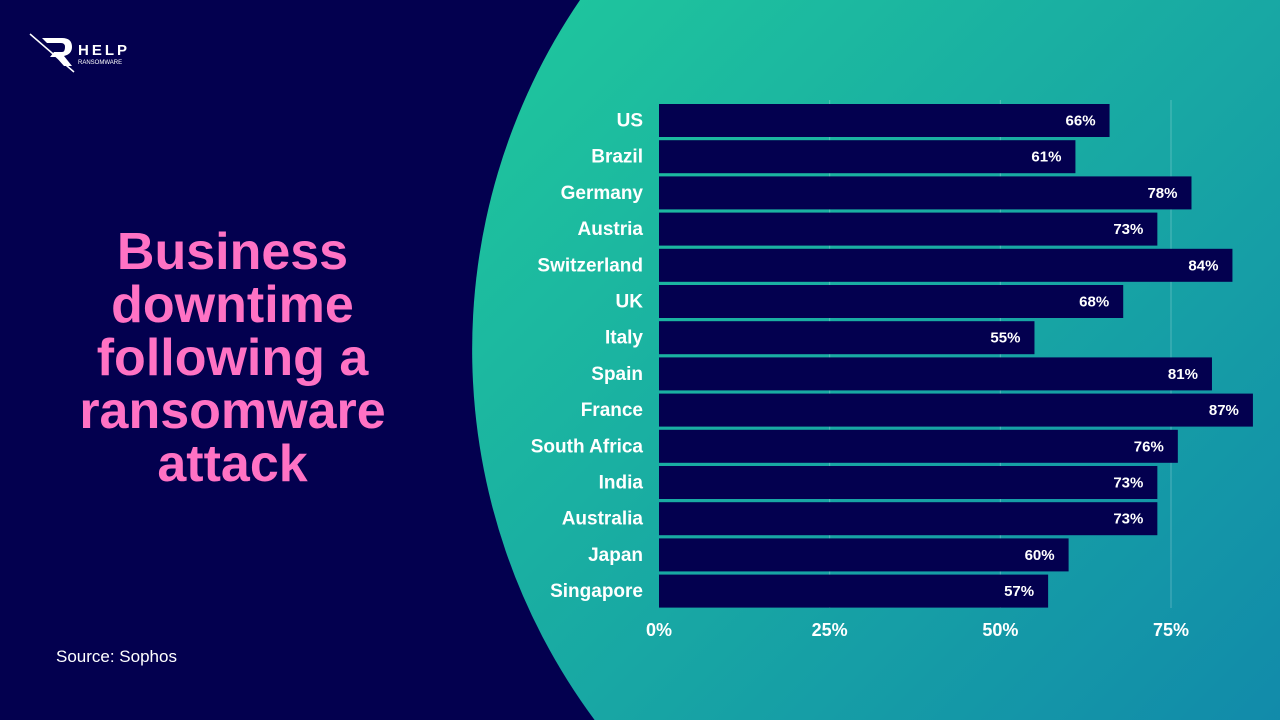 Image resolution: width=1280 pixels, height=720 pixels. I want to click on data-label: 57%, so click(1019, 591).